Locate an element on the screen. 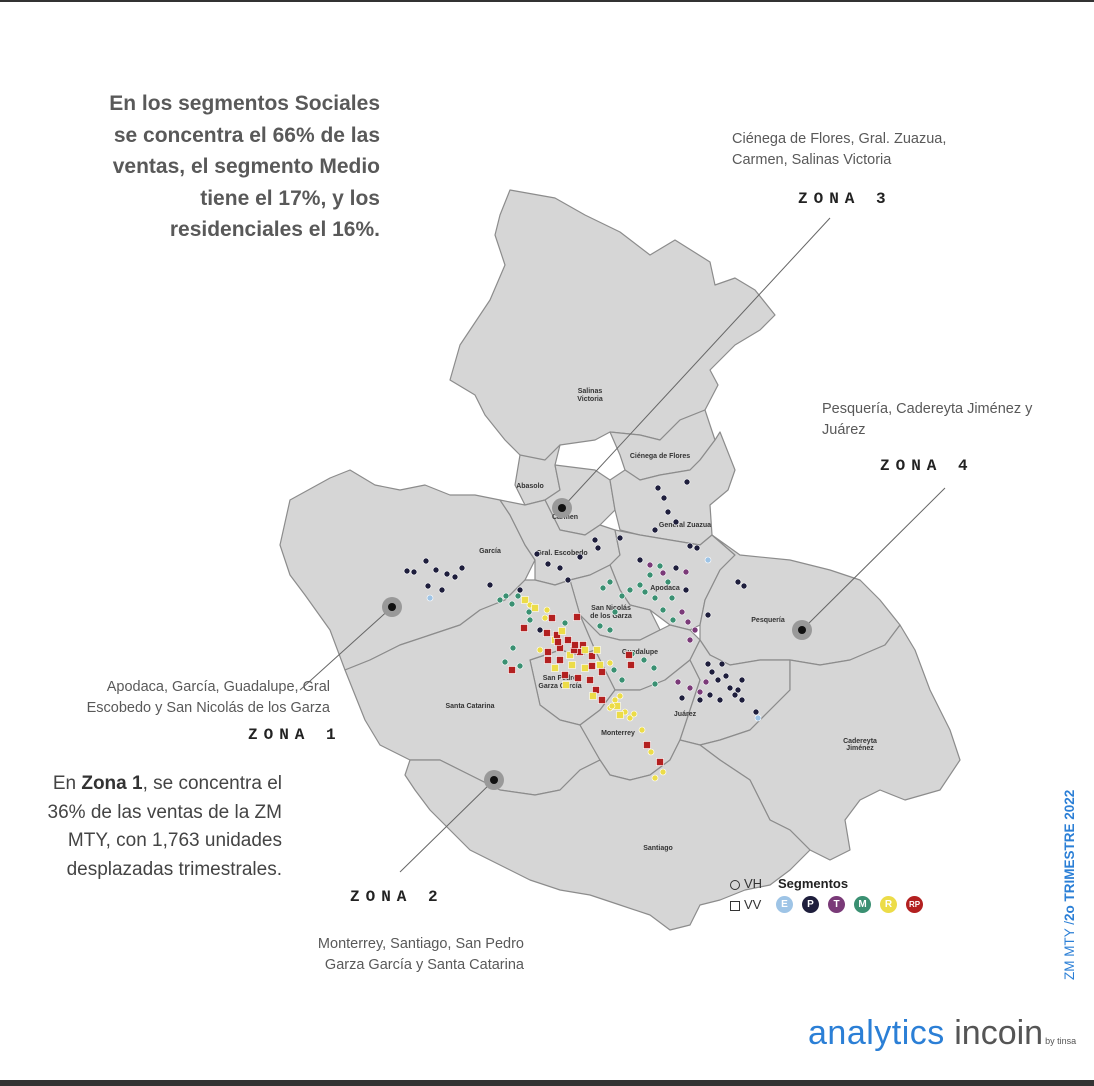 Image resolution: width=1094 pixels, height=1086 pixels. logo-part: by tinsa is located at coordinates (1061, 1041).